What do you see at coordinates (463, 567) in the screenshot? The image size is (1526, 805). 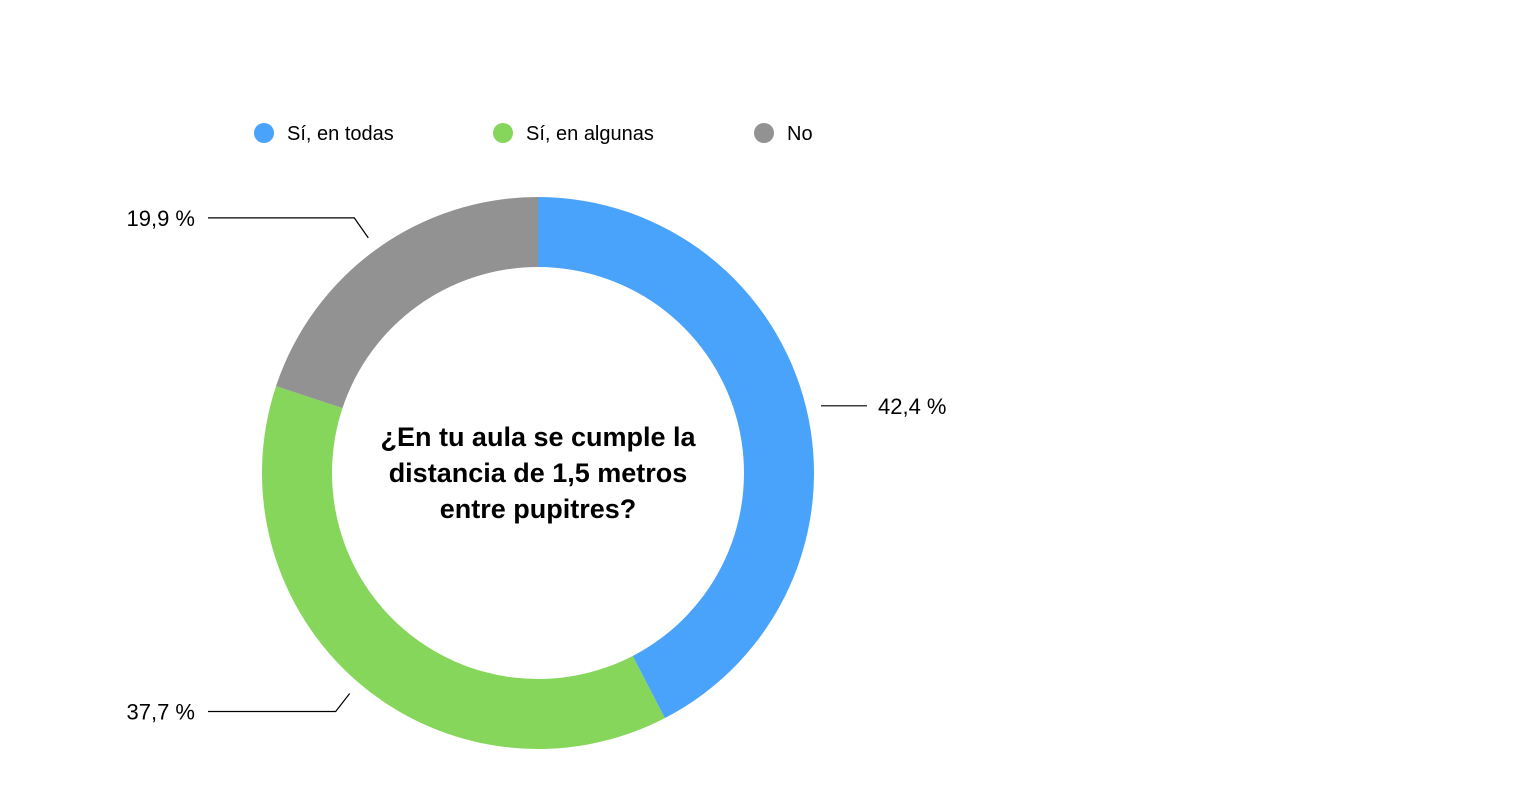 I see `slice-si-en-algunas` at bounding box center [463, 567].